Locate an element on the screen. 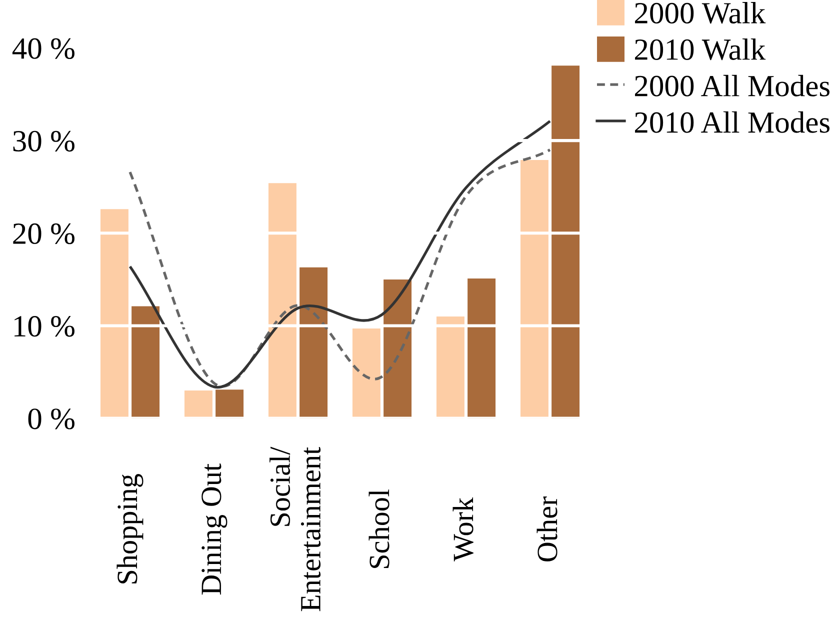  legend-label: 2000 Walk is located at coordinates (700, 13).